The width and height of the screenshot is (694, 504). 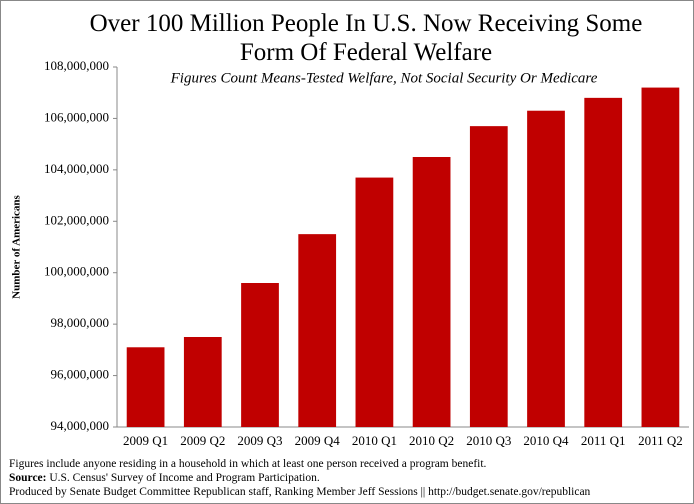 I want to click on x-tick-label: 2009 Q2, so click(x=202, y=440).